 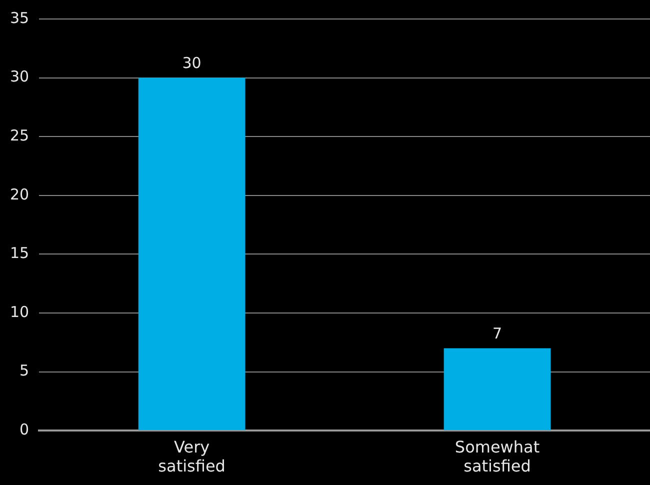 I want to click on y-tick-label: 25, so click(x=20, y=135).